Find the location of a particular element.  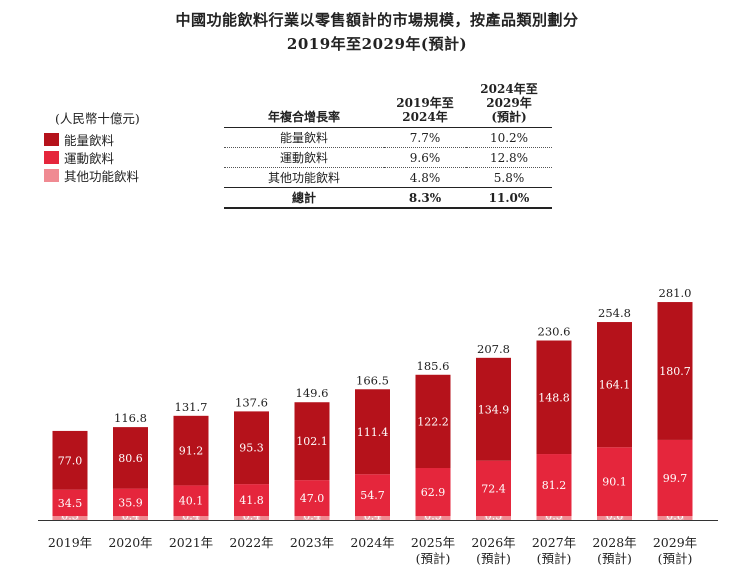

chart-title-line2: 2019年至2029年(預計) is located at coordinates (377, 44).